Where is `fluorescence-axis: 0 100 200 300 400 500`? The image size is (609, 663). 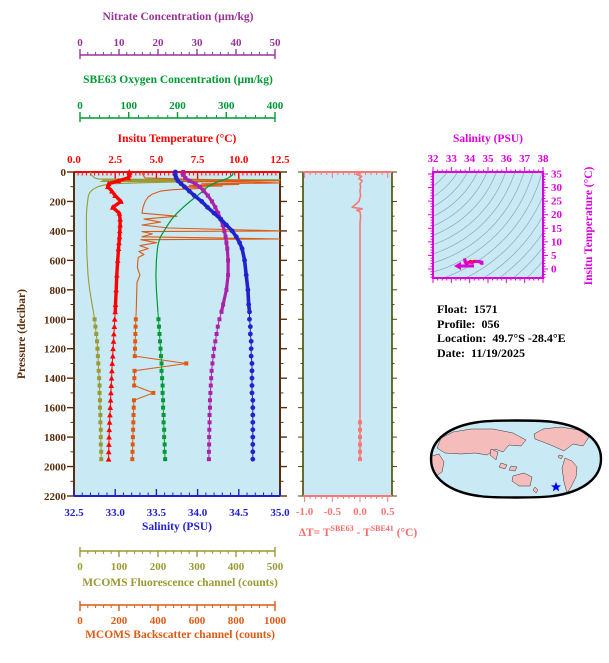 fluorescence-axis: 0 100 200 300 400 500 is located at coordinates (180, 560).